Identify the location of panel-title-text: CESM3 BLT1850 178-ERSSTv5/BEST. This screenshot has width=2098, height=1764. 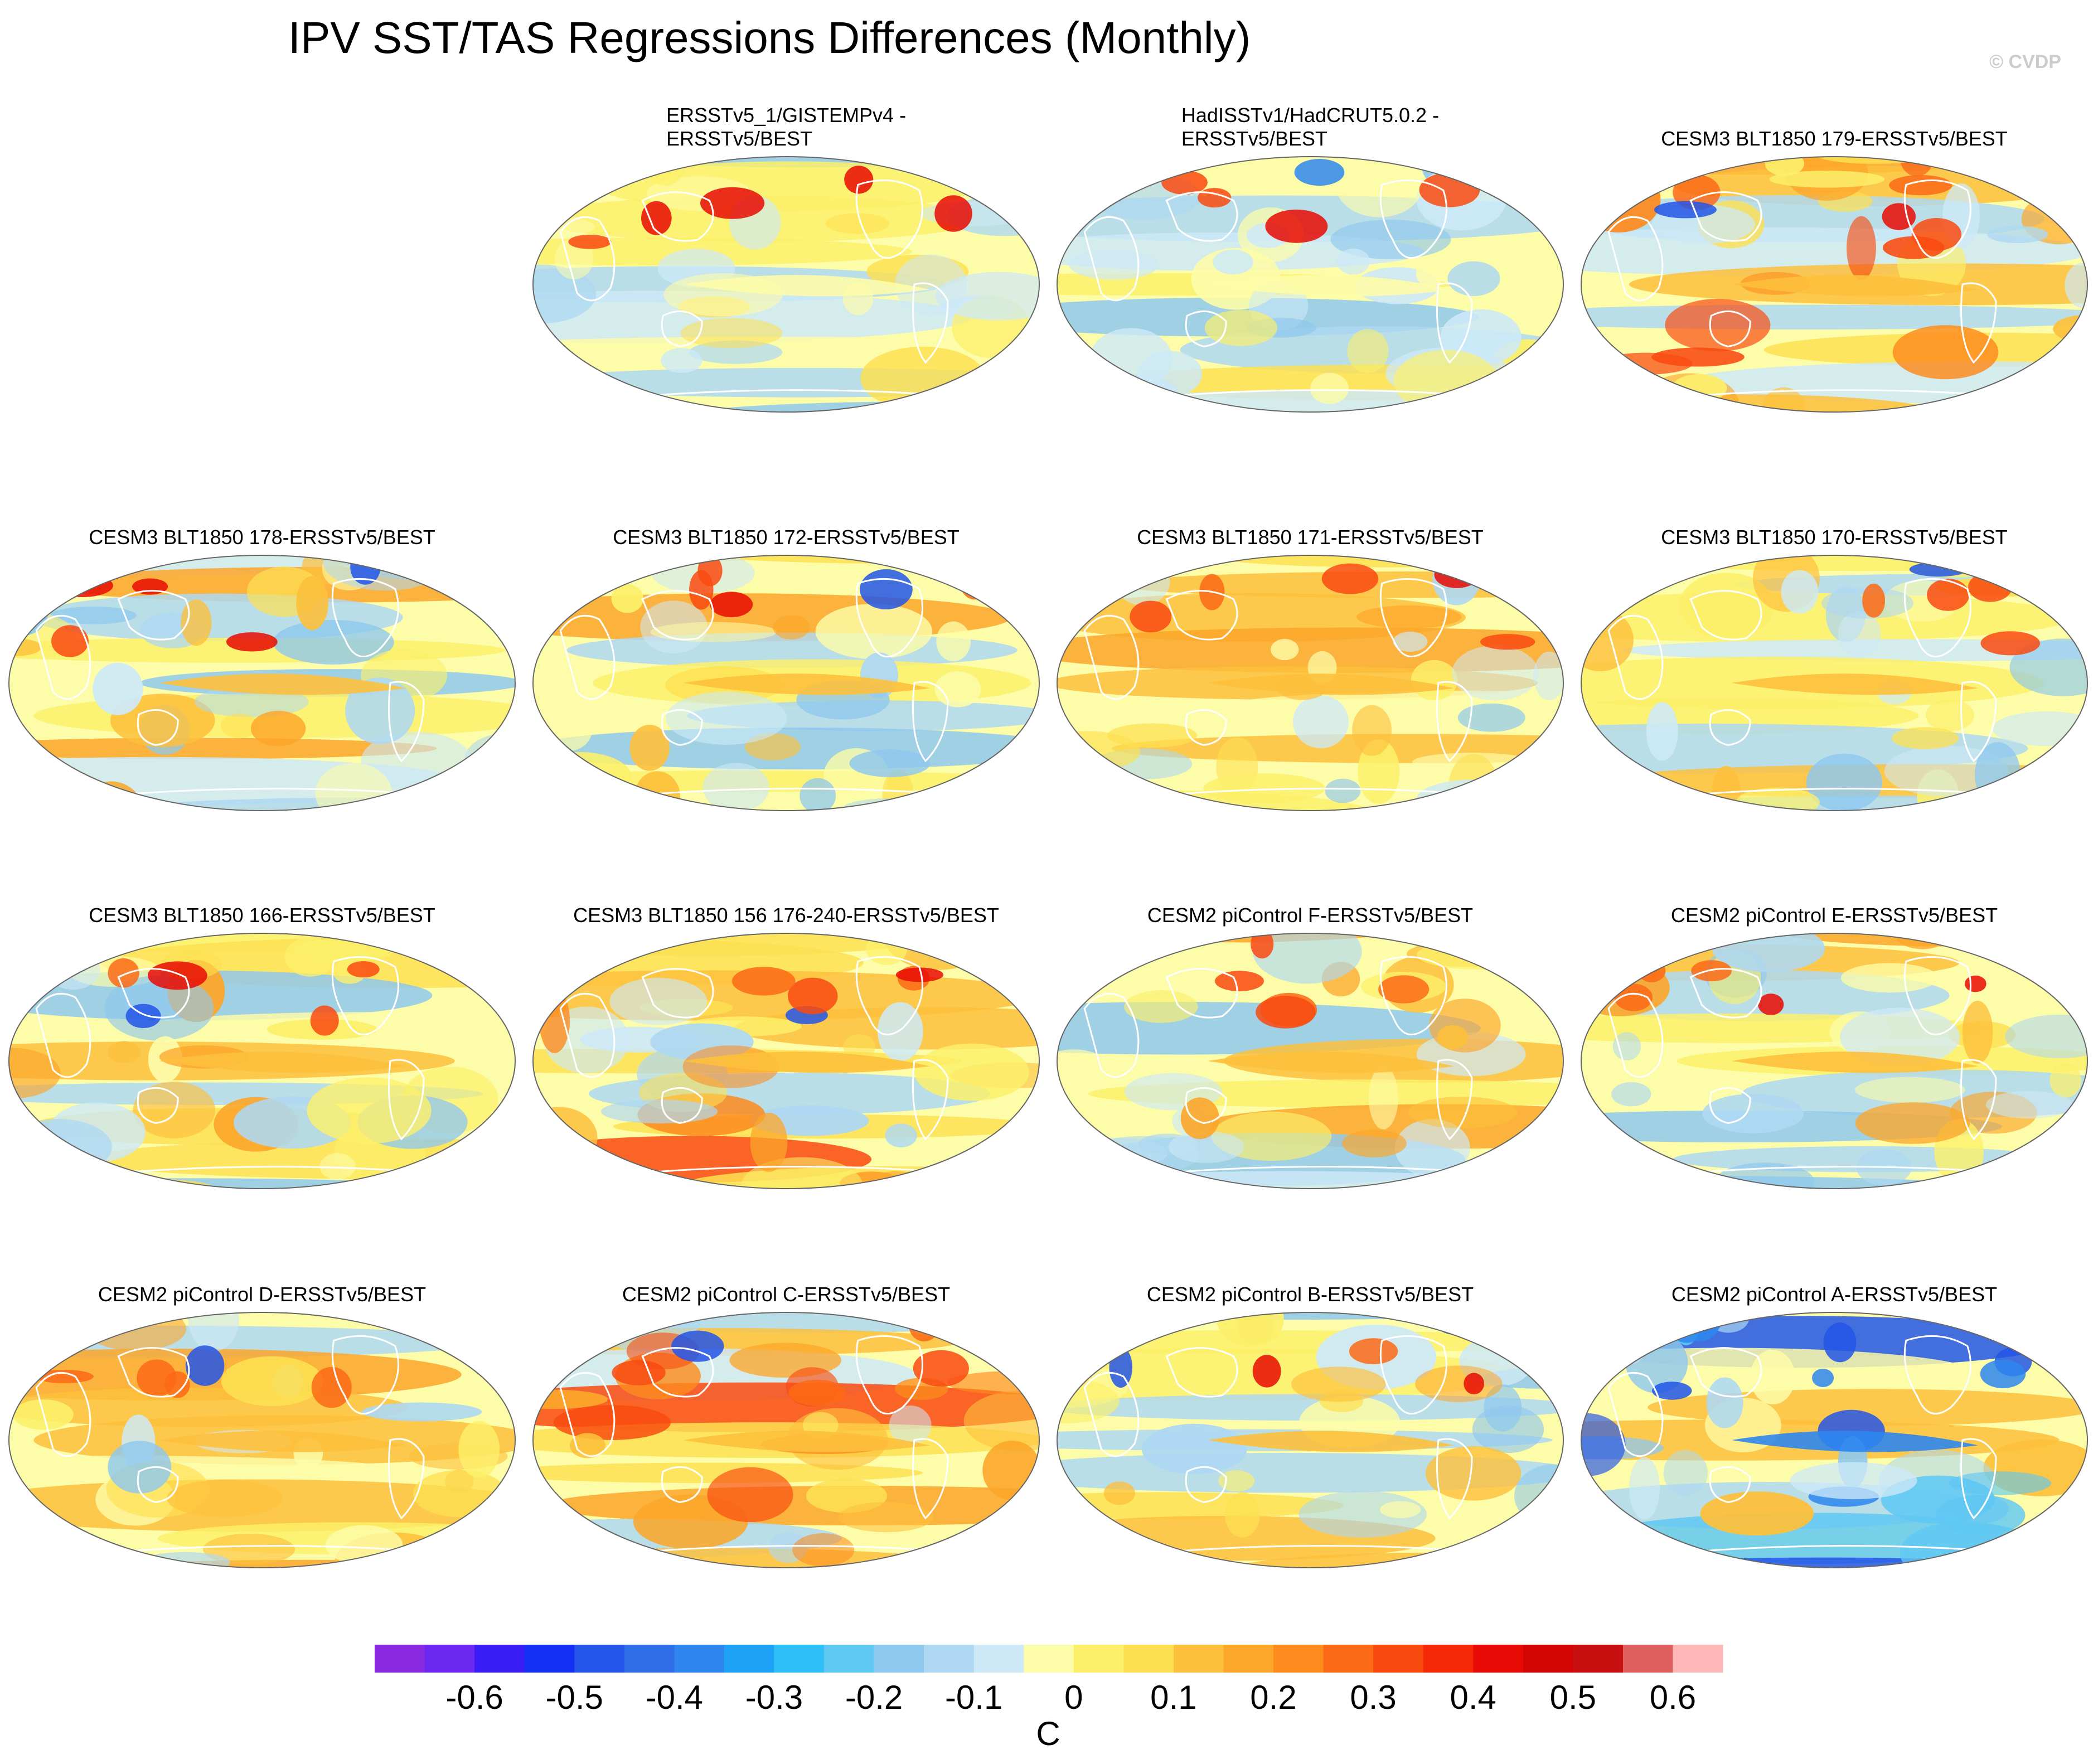
(262, 537).